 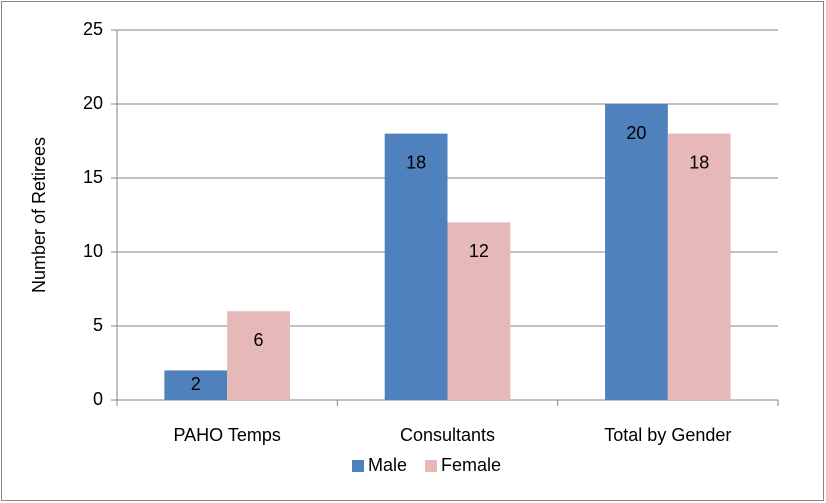 What do you see at coordinates (93, 177) in the screenshot?
I see `y-tick-label: 15` at bounding box center [93, 177].